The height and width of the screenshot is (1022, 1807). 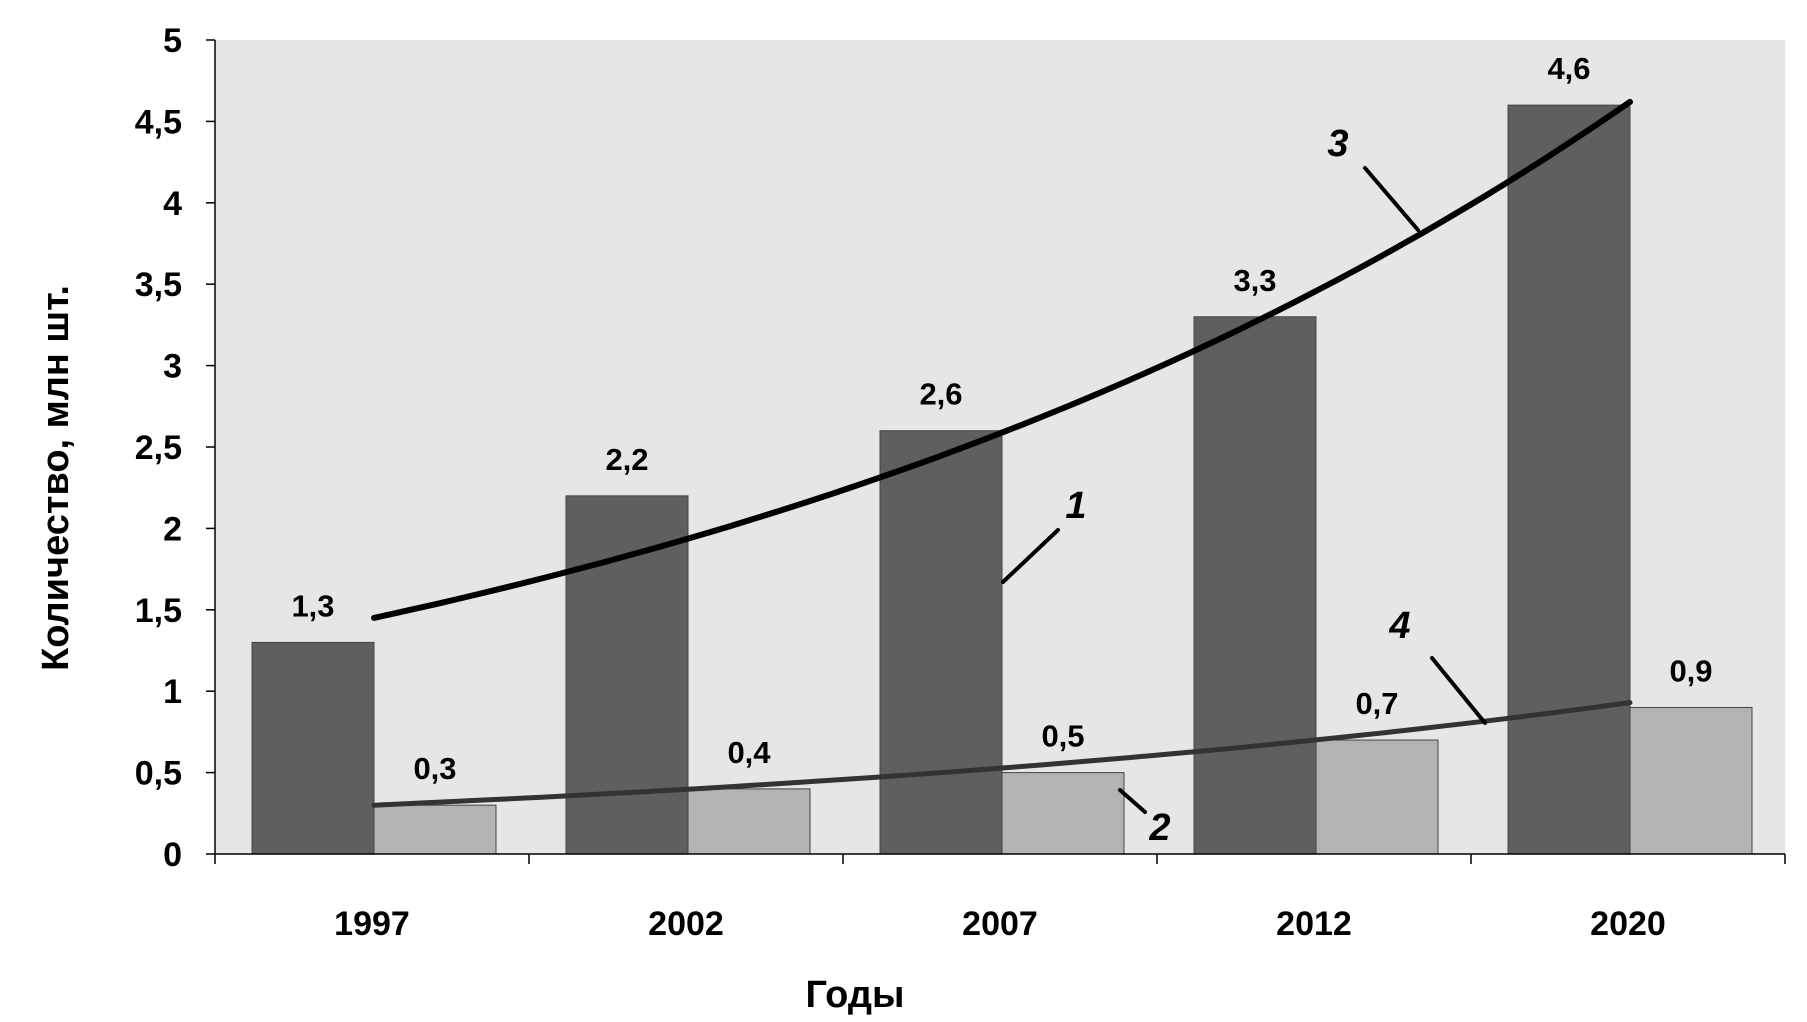 I want to click on bar-s2-2012, so click(x=1377, y=797).